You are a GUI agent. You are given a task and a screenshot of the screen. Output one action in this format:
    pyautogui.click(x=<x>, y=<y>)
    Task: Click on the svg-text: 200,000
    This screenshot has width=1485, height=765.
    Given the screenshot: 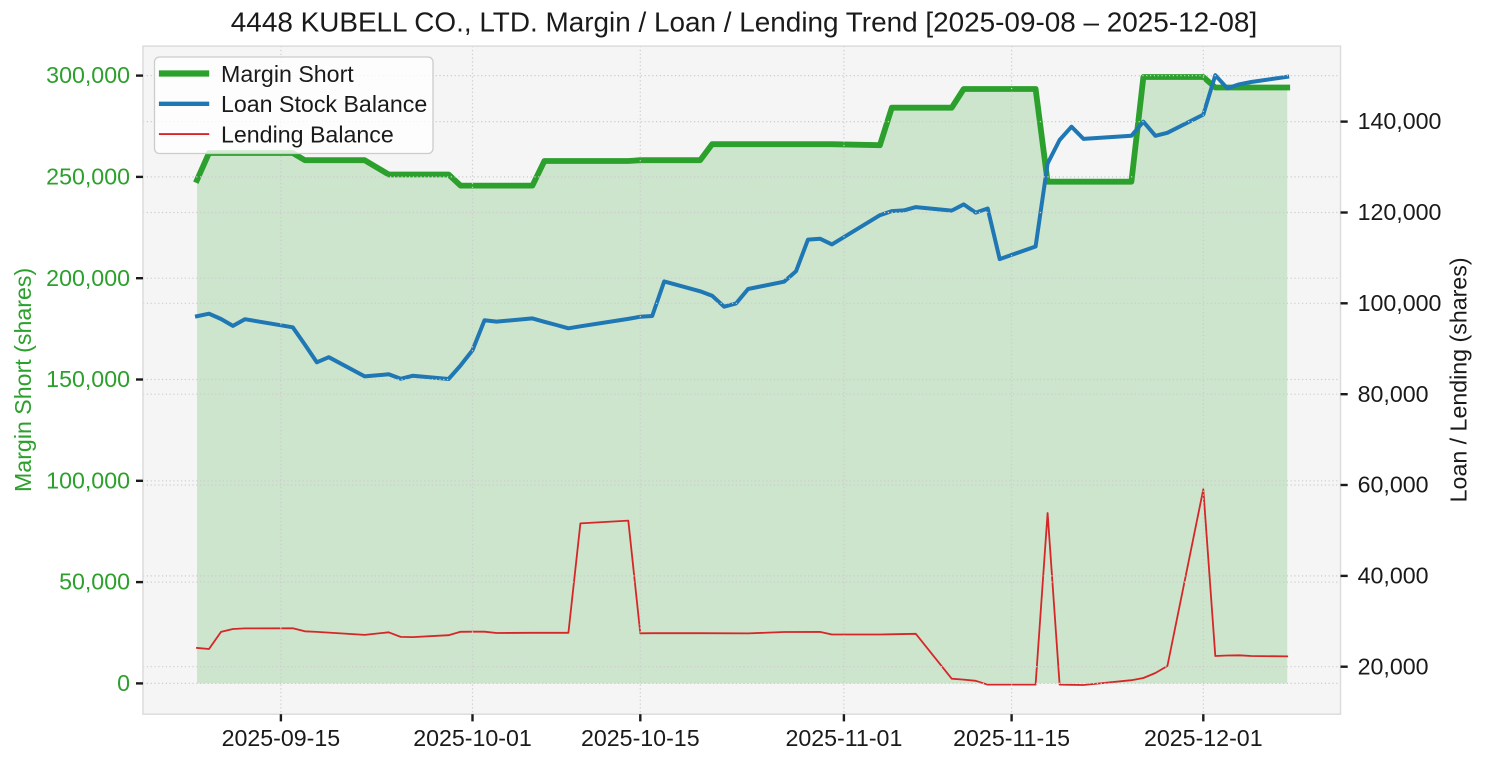 What is the action you would take?
    pyautogui.click(x=88, y=278)
    